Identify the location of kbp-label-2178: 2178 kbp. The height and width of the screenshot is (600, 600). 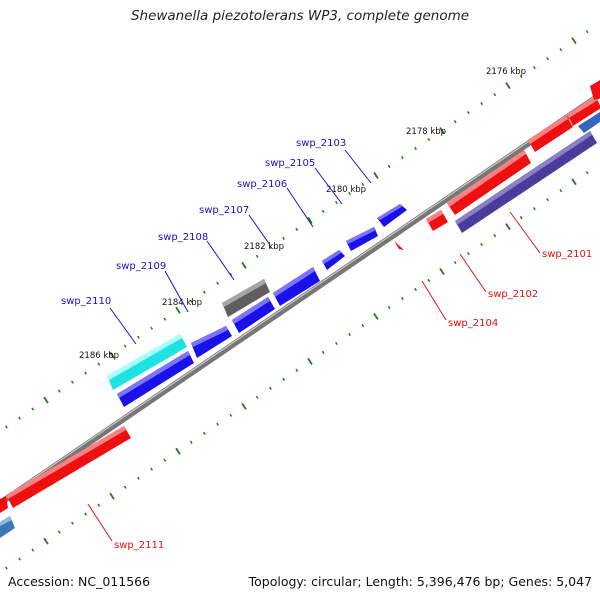
(426, 132).